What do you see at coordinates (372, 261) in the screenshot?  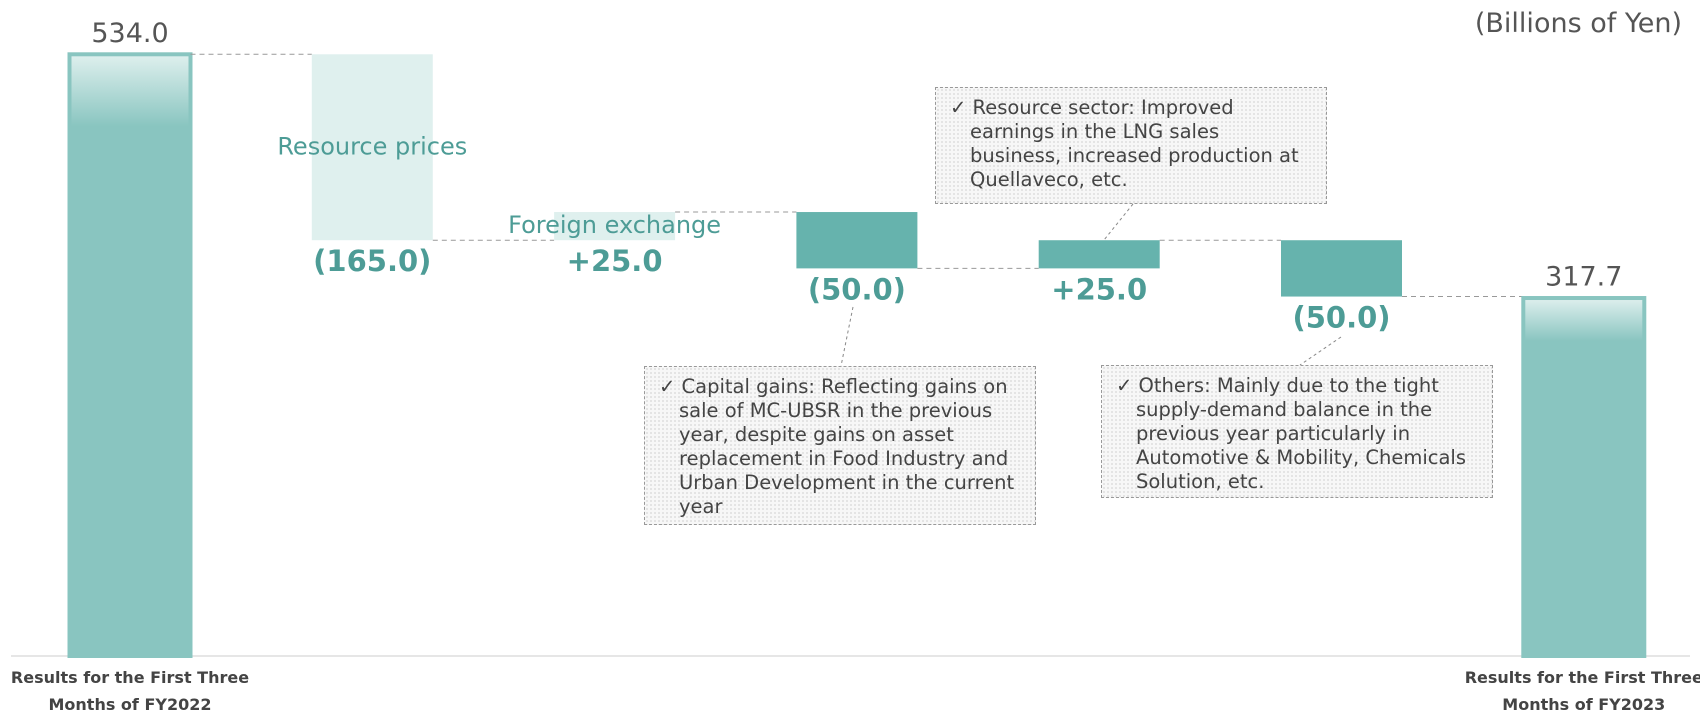 I see `value-label: (165.0)` at bounding box center [372, 261].